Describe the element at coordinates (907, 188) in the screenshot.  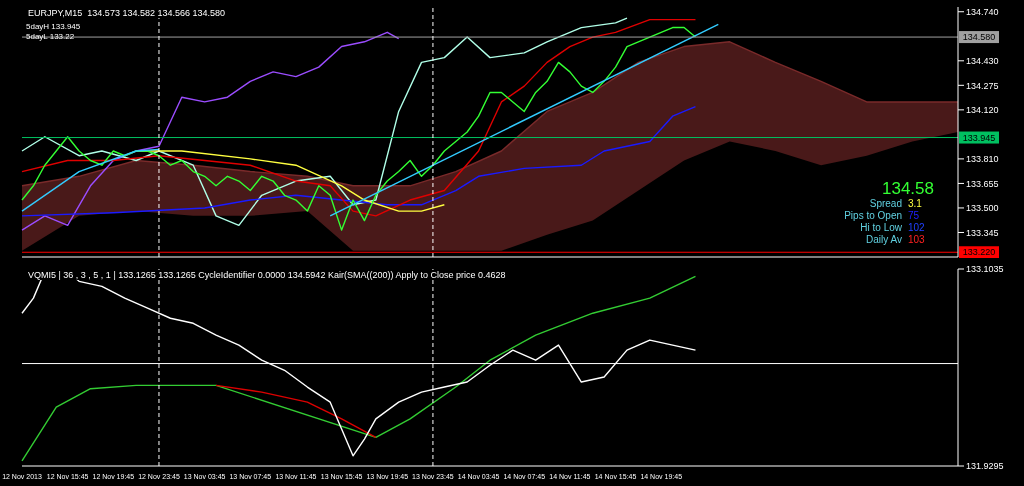
I see `annotation: 134.58` at that location.